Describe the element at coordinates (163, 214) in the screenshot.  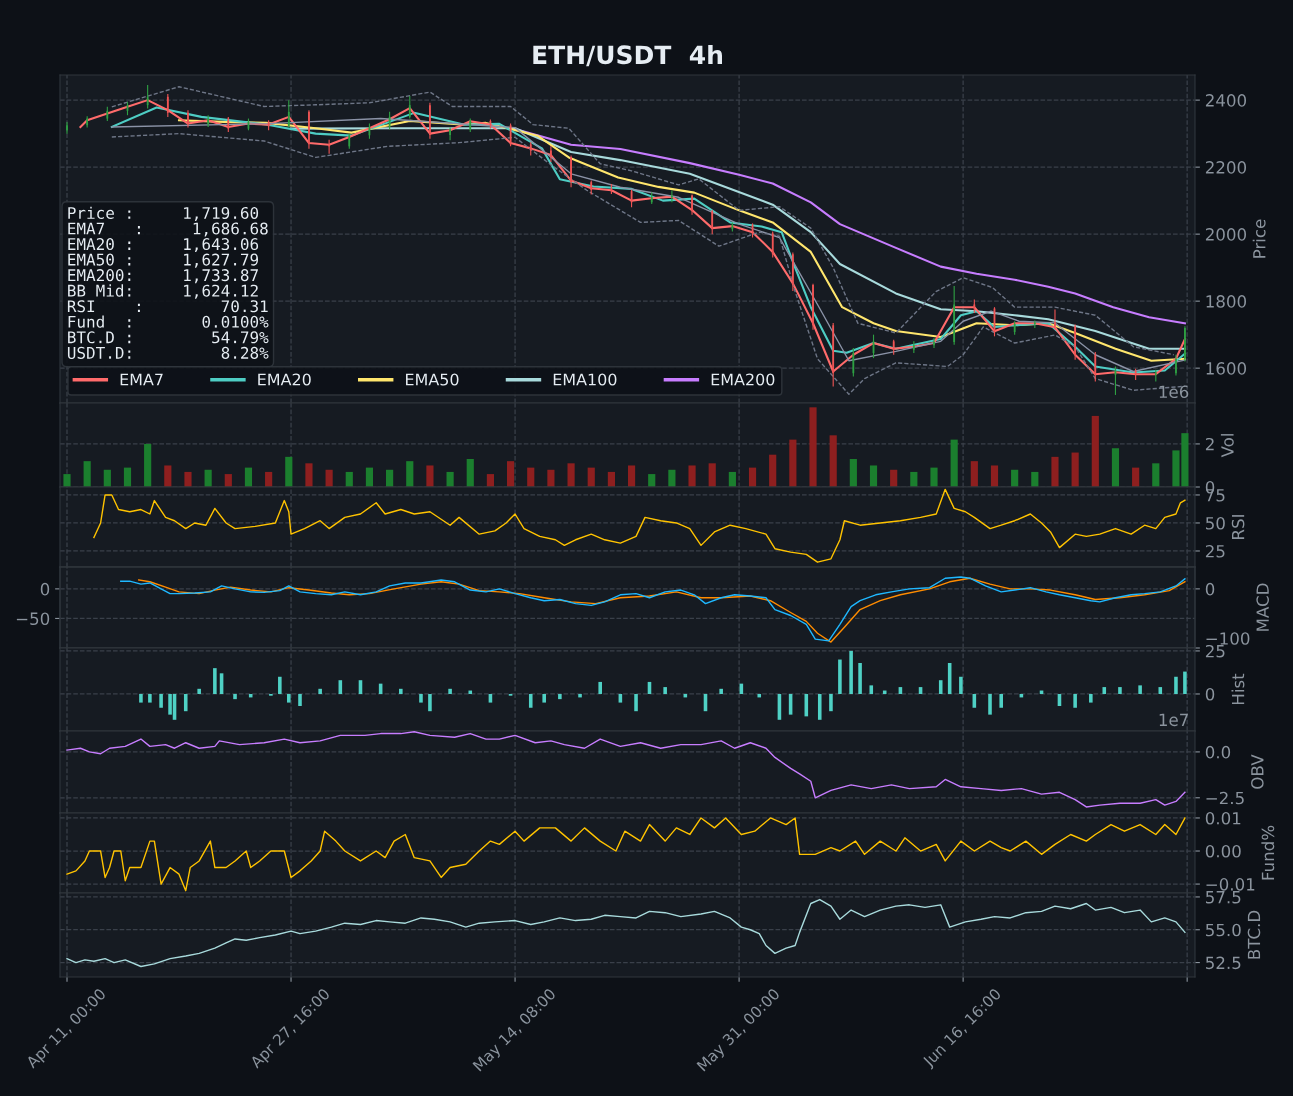
I see `annotation: Price : 1,719.60` at that location.